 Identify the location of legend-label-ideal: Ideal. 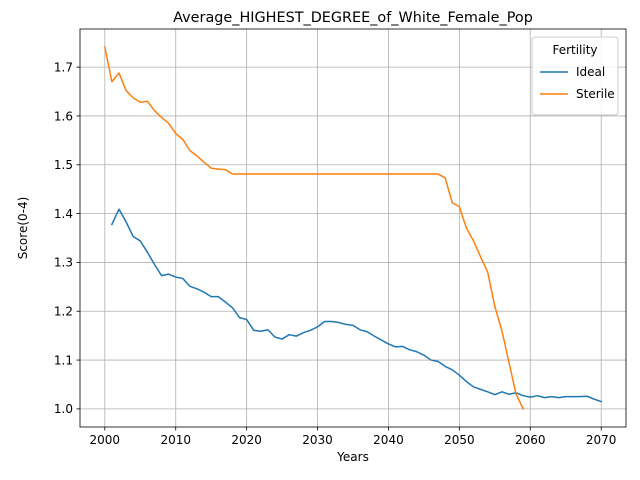
(590, 72).